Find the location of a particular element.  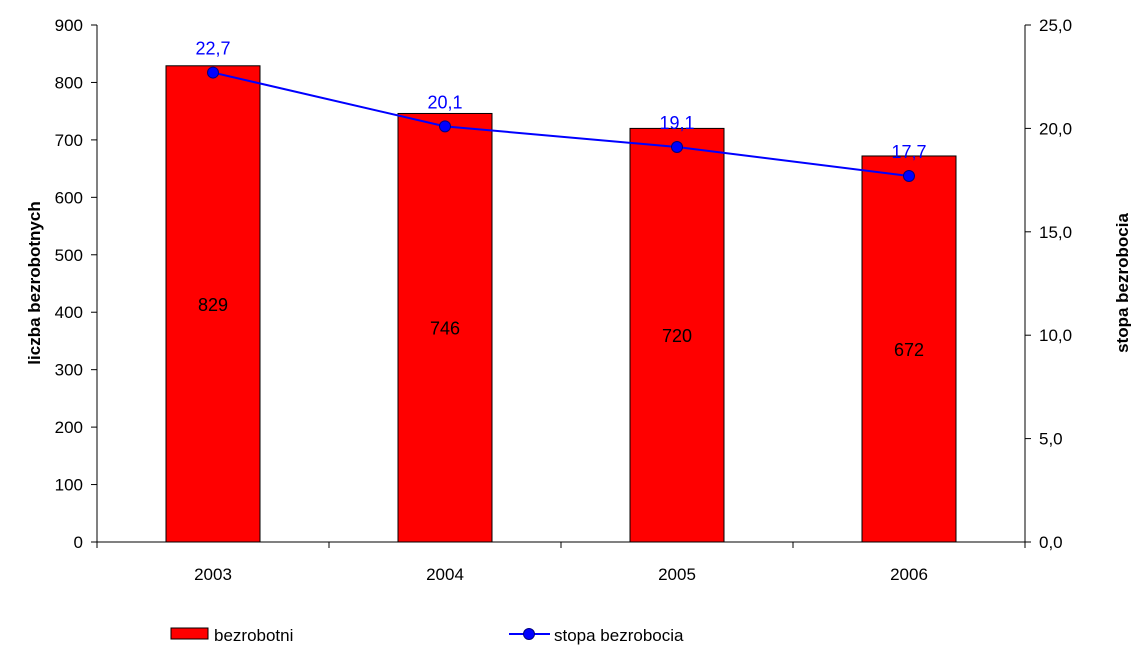

legend-swatch-bezrobotni is located at coordinates (189, 633).